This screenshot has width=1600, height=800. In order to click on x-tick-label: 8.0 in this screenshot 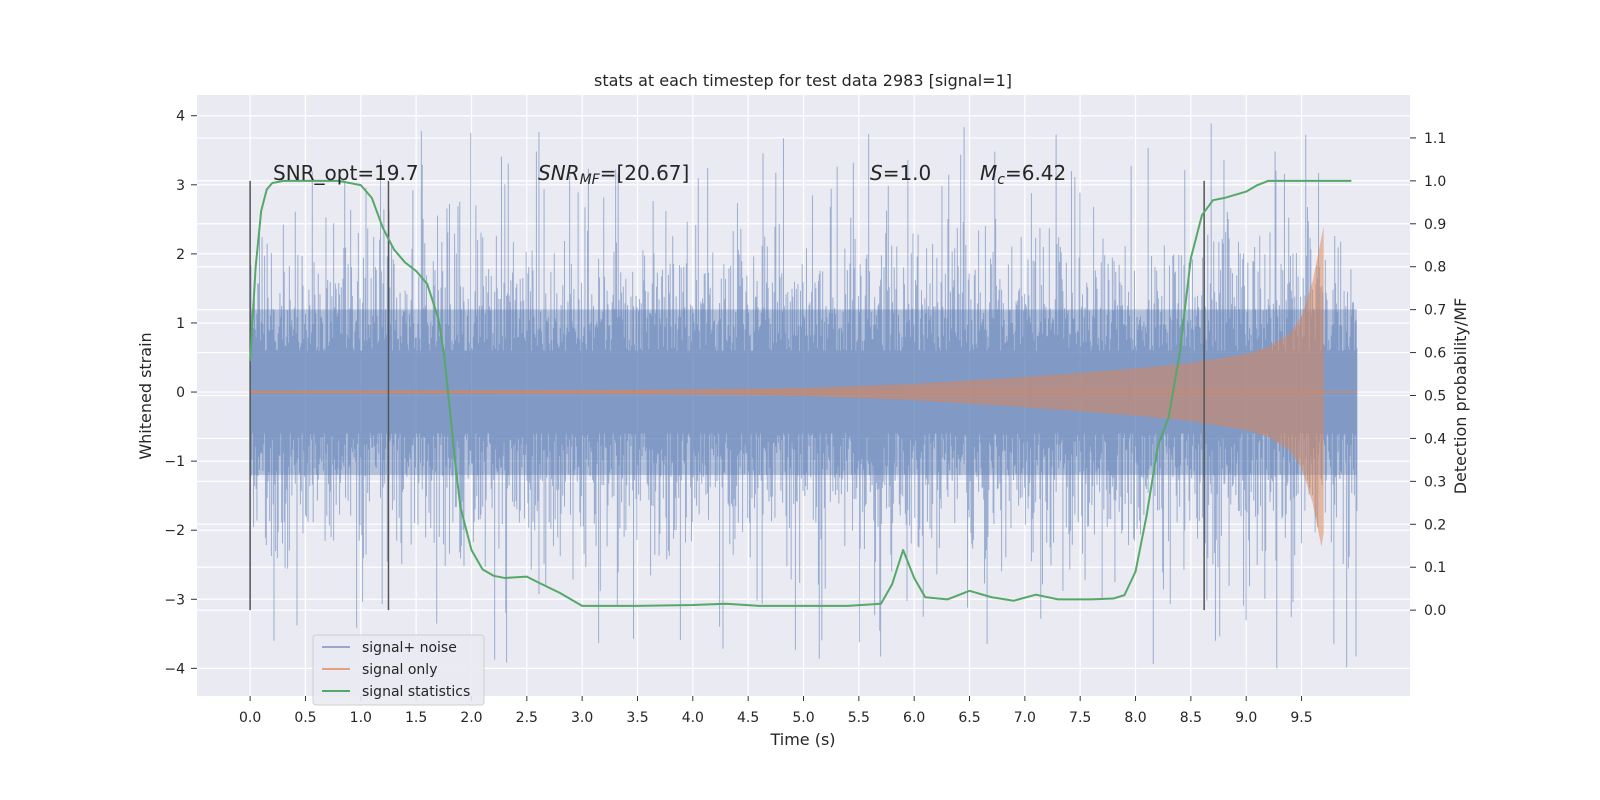, I will do `click(1135, 718)`.